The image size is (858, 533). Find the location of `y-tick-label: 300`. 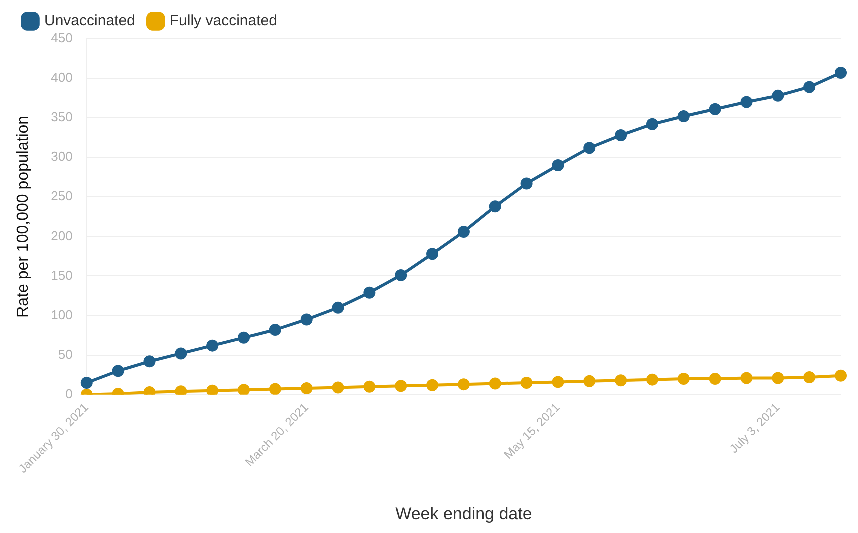

y-tick-label: 300 is located at coordinates (62, 156).